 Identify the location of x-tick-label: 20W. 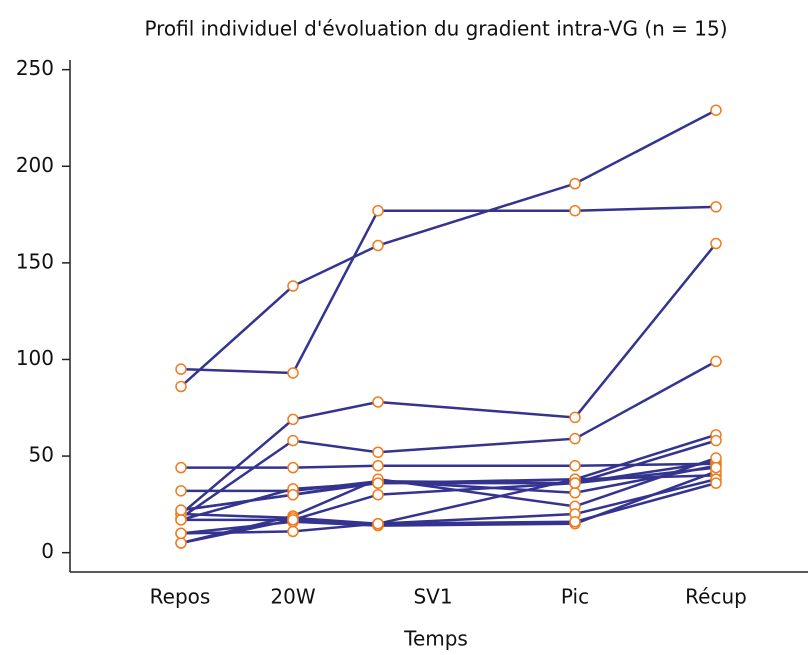
(292, 597).